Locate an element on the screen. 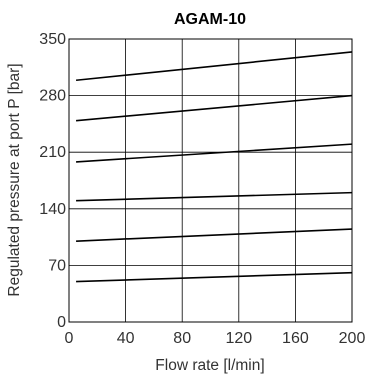 The width and height of the screenshot is (369, 385). y-tick-labels: 0 70 140 210 280 350 is located at coordinates (52, 181).